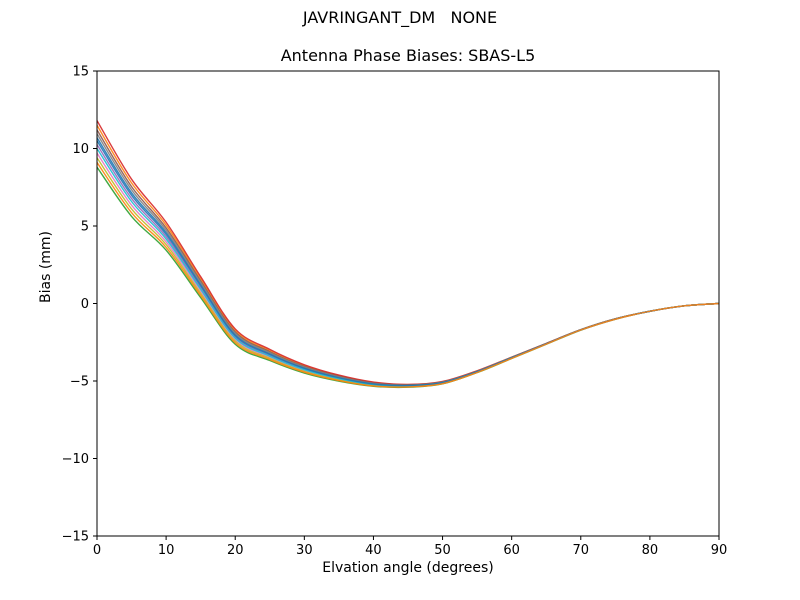  I want to click on y-tick-label: −10, so click(75, 459).